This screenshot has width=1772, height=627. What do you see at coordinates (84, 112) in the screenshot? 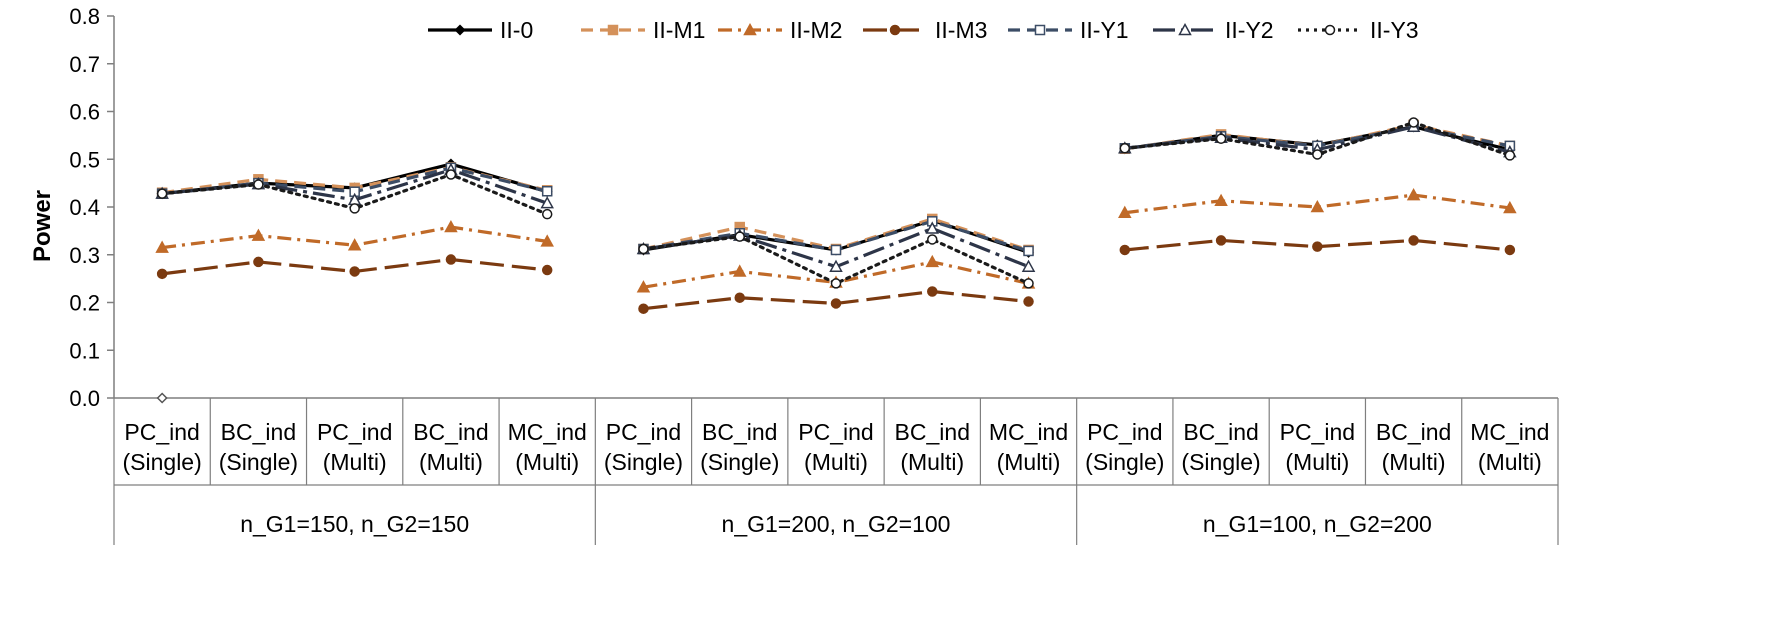
I see `y-tick-label: 0.6` at bounding box center [84, 112].